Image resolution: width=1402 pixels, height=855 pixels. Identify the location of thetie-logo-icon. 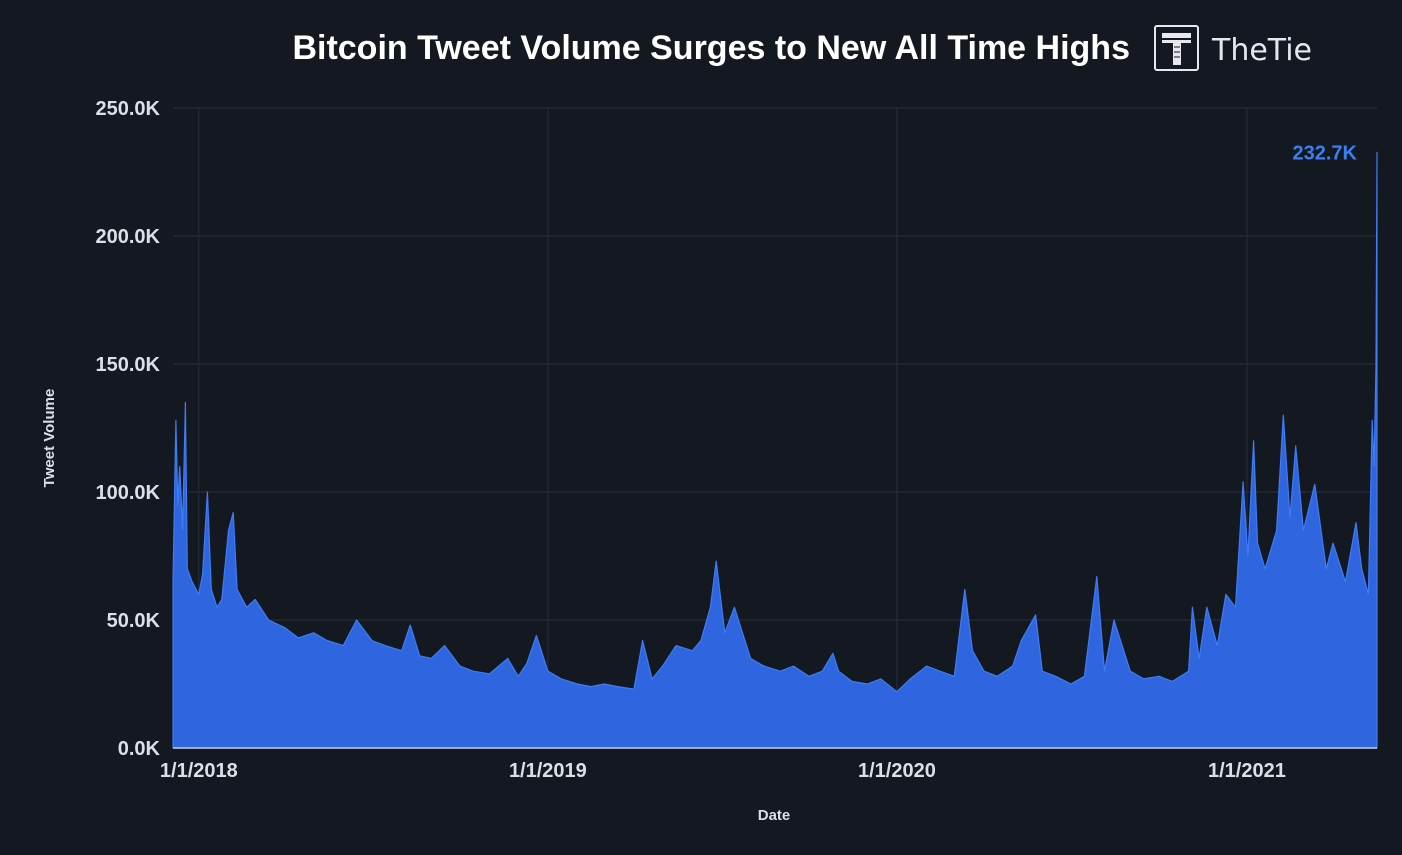
(1176, 48).